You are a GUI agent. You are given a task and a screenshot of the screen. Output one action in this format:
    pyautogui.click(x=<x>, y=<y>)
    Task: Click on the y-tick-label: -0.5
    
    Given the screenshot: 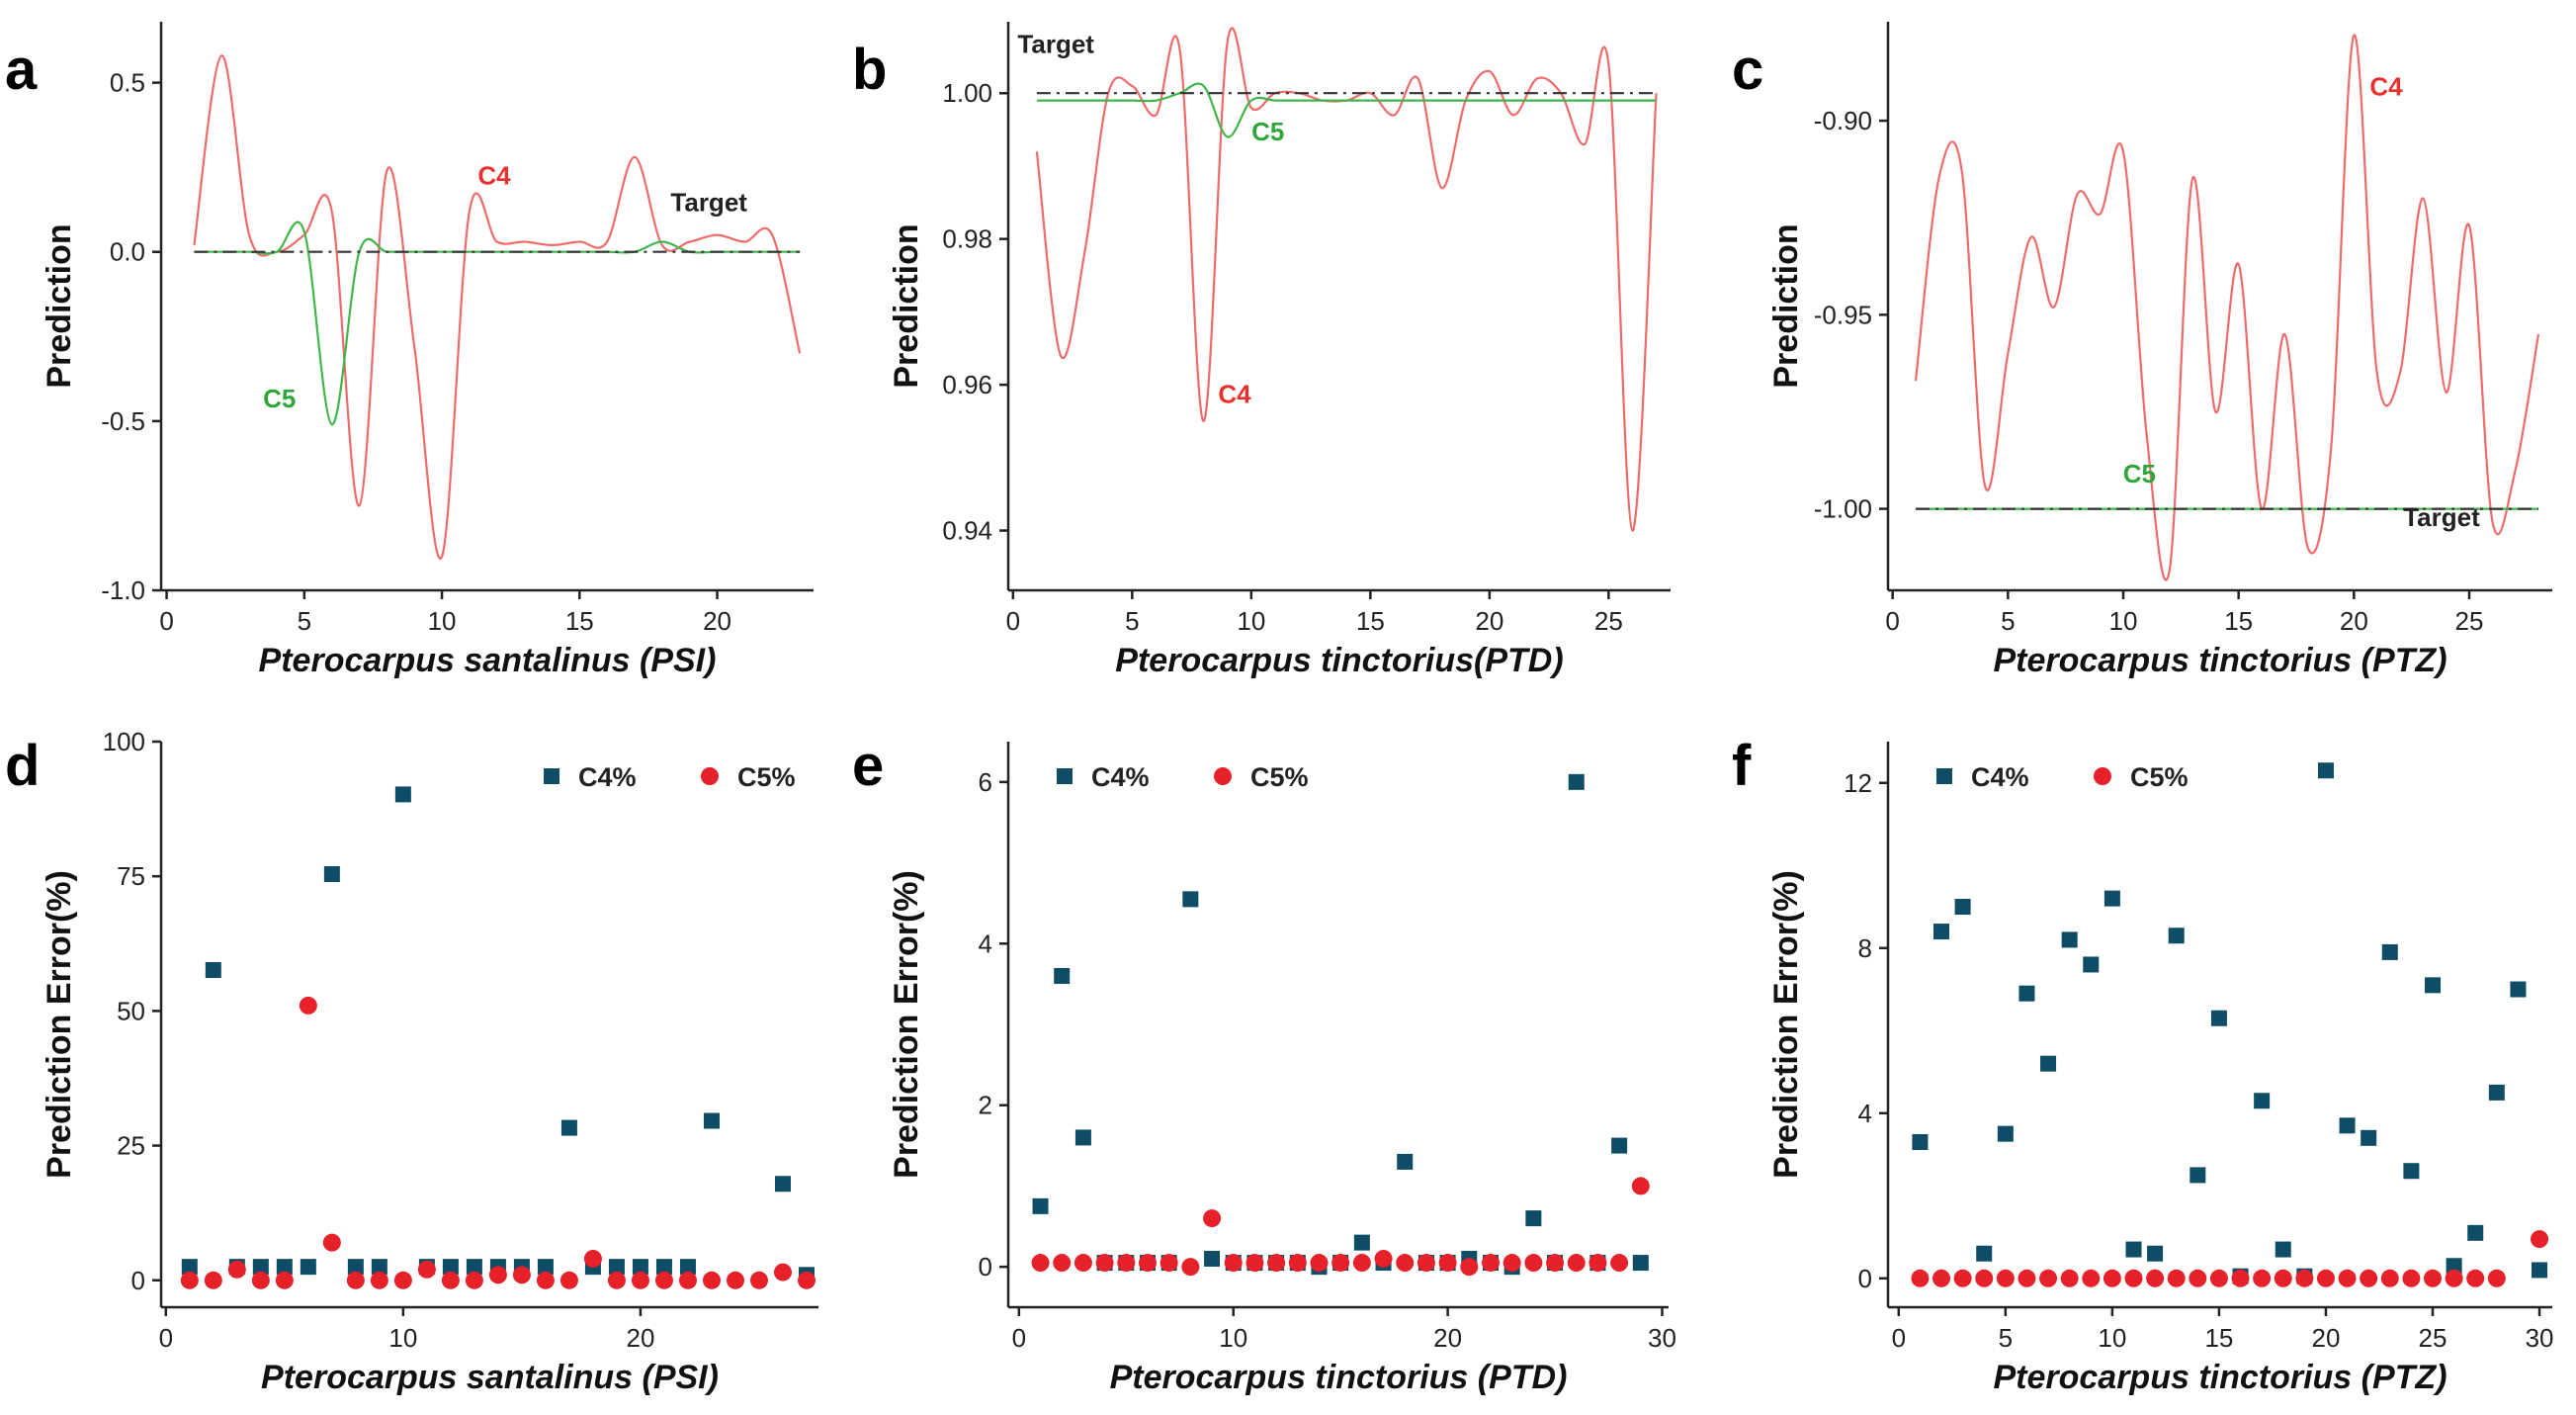 What is the action you would take?
    pyautogui.click(x=123, y=421)
    